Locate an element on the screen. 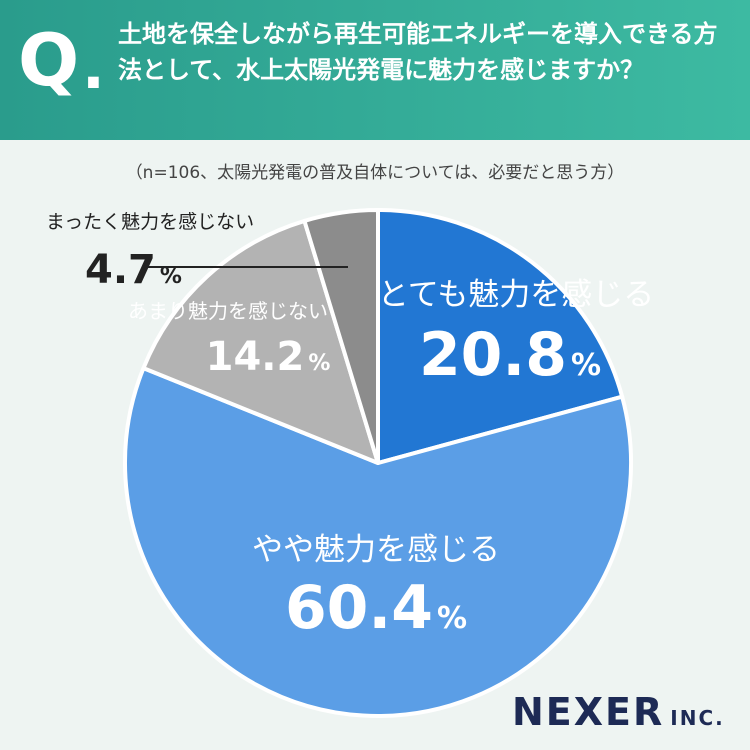 This screenshot has height=750, width=750. q-mark: Q . is located at coordinates (63, 65).